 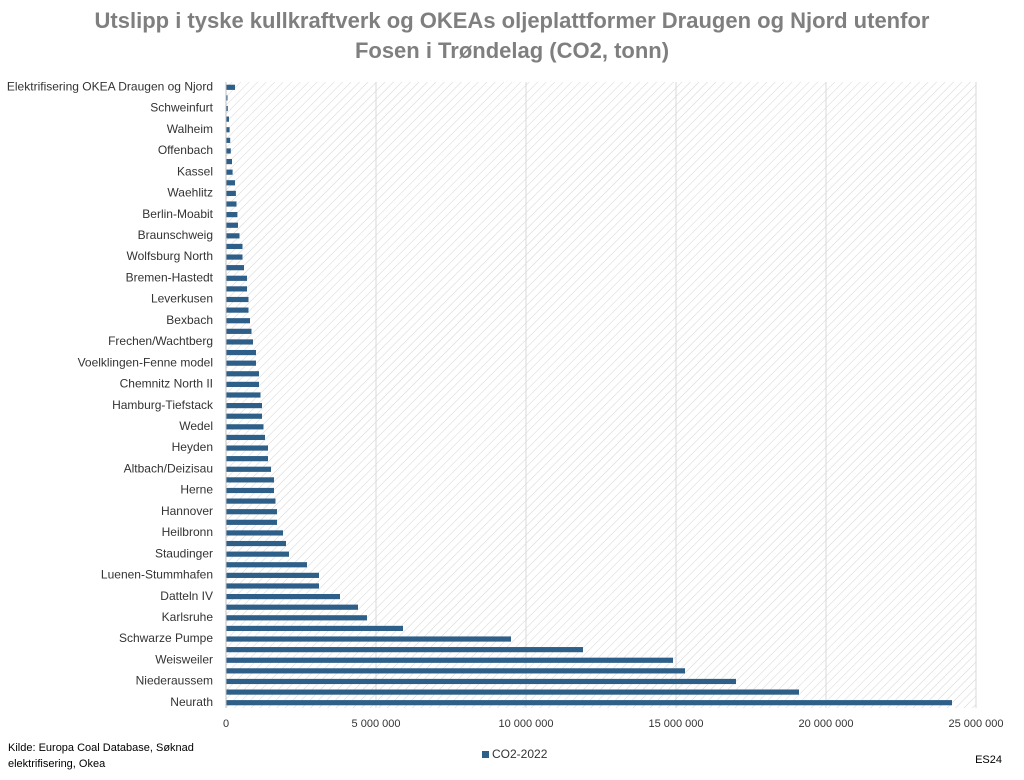 I want to click on y-tick-label: Datteln IV, so click(x=186, y=596).